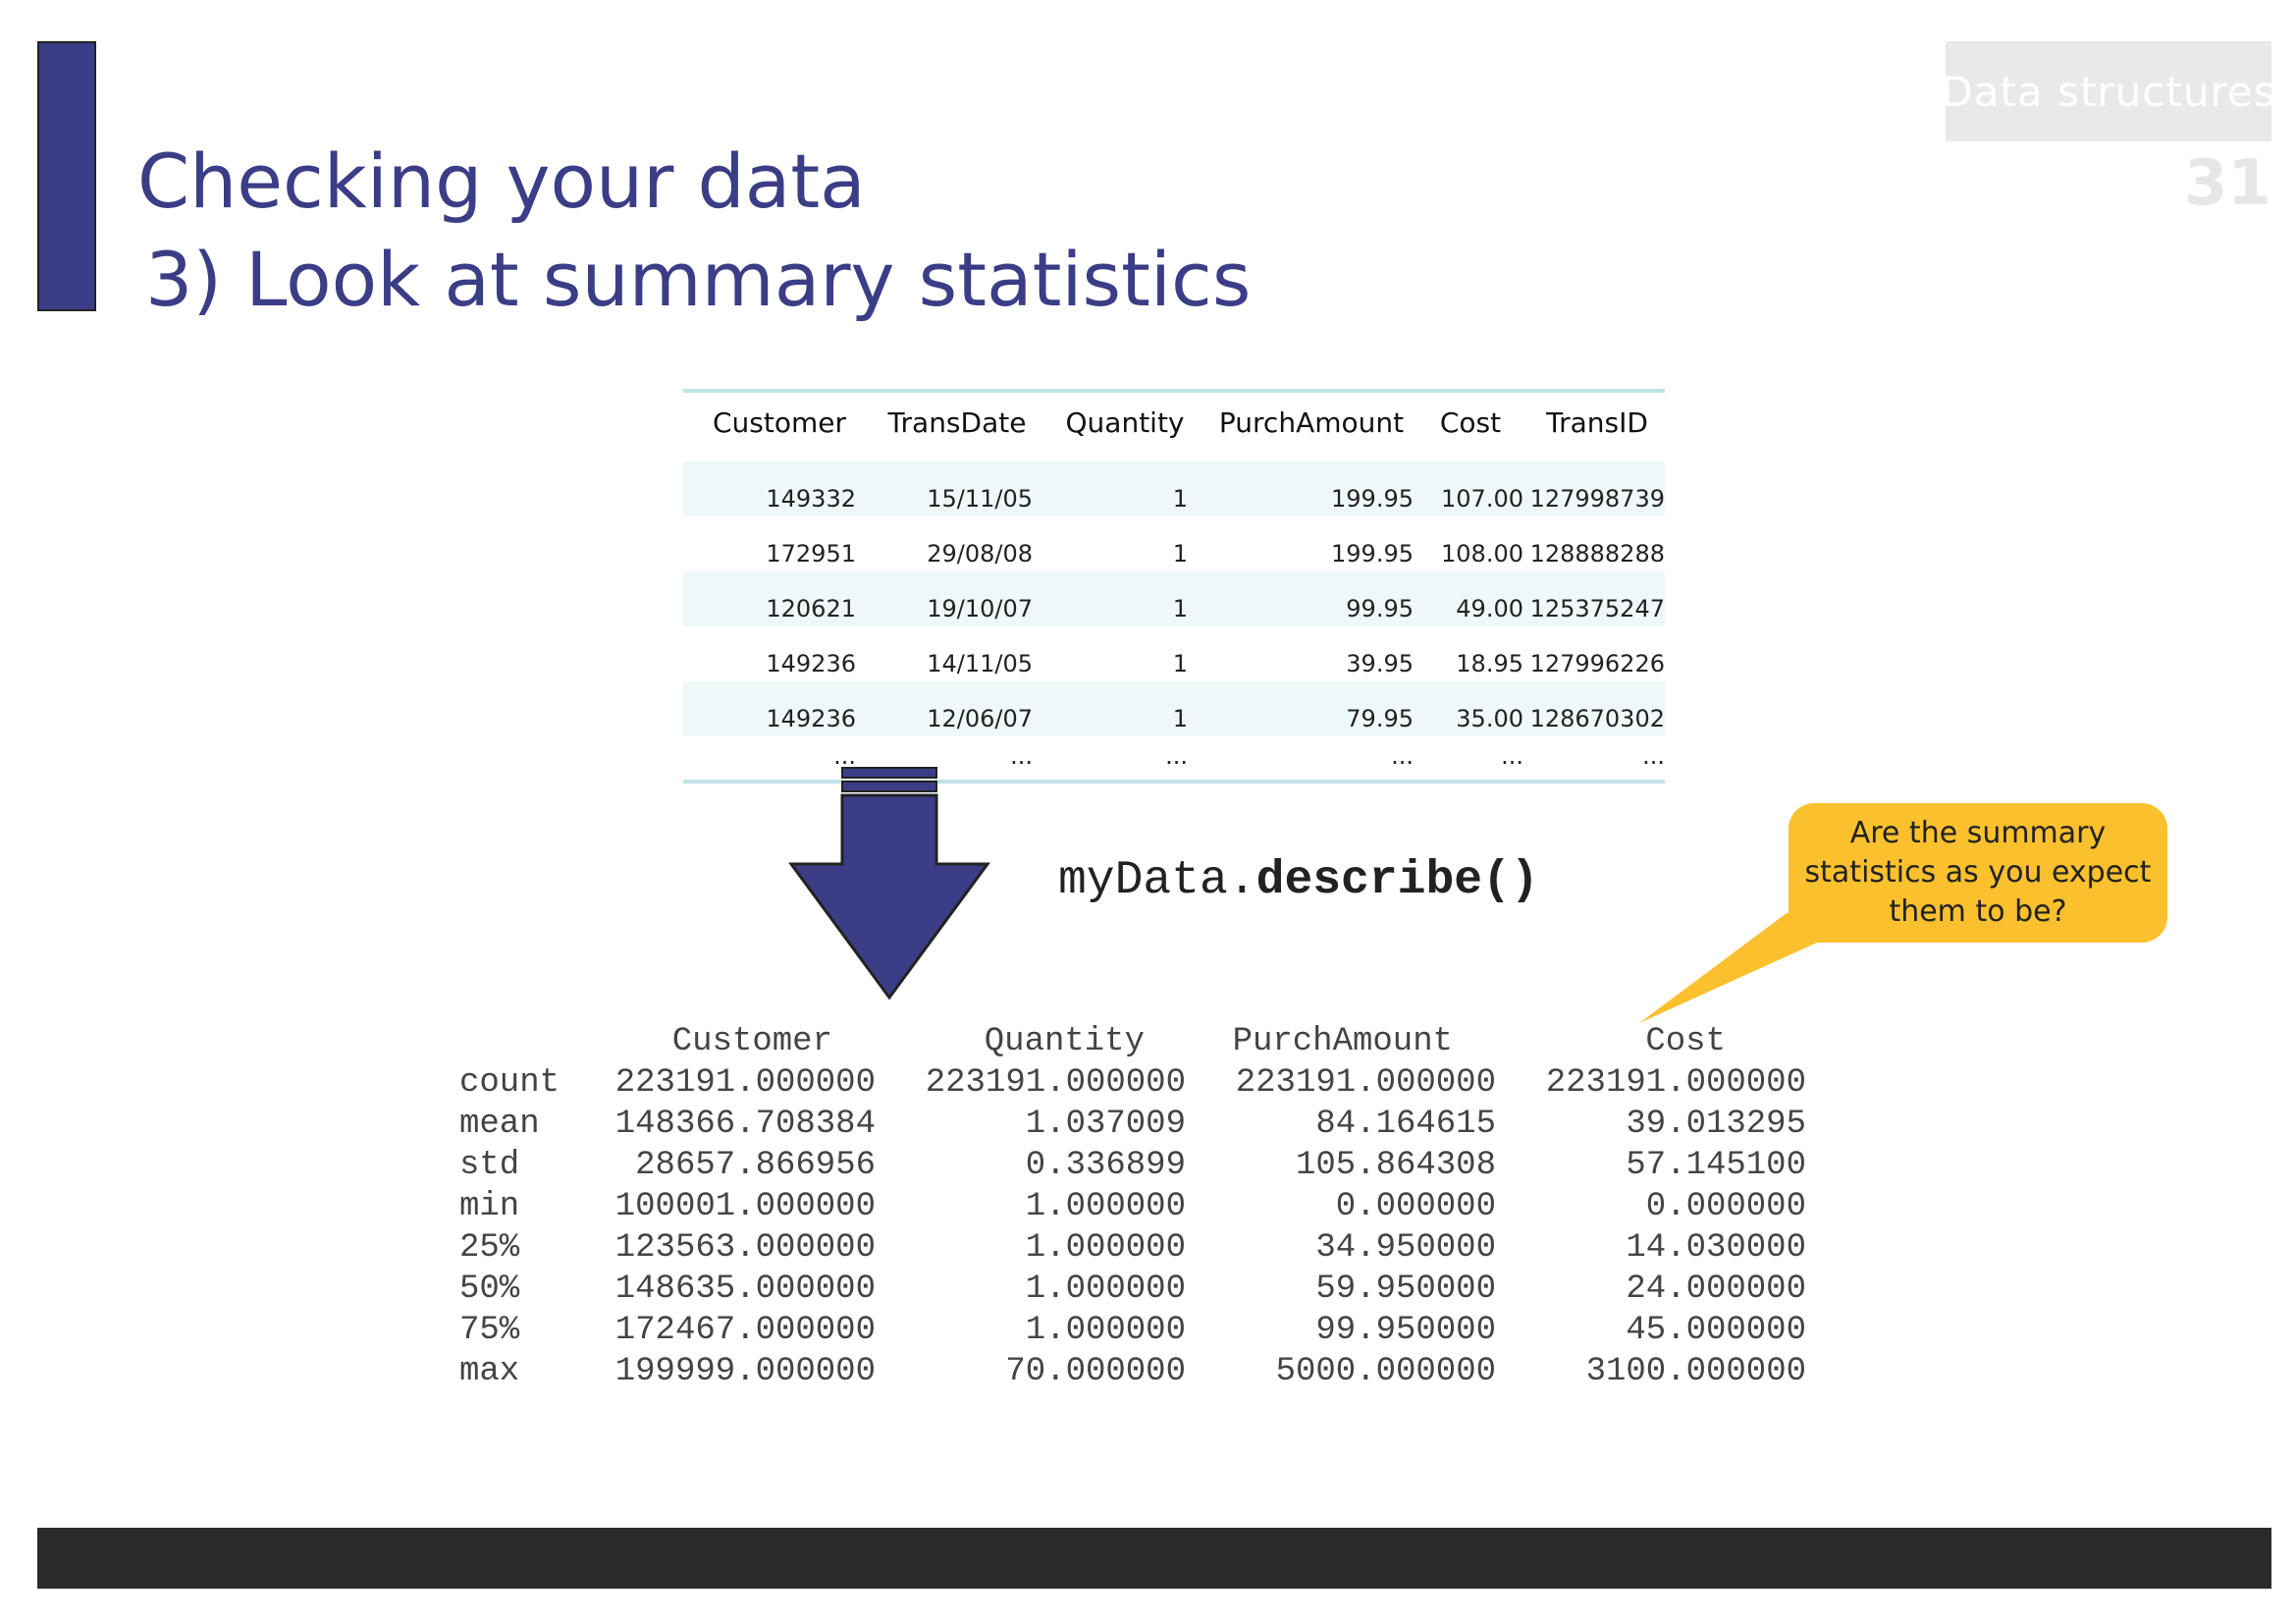 The width and height of the screenshot is (2296, 1623). What do you see at coordinates (1716, 1248) in the screenshot?
I see `stats-cell: 14.030000` at bounding box center [1716, 1248].